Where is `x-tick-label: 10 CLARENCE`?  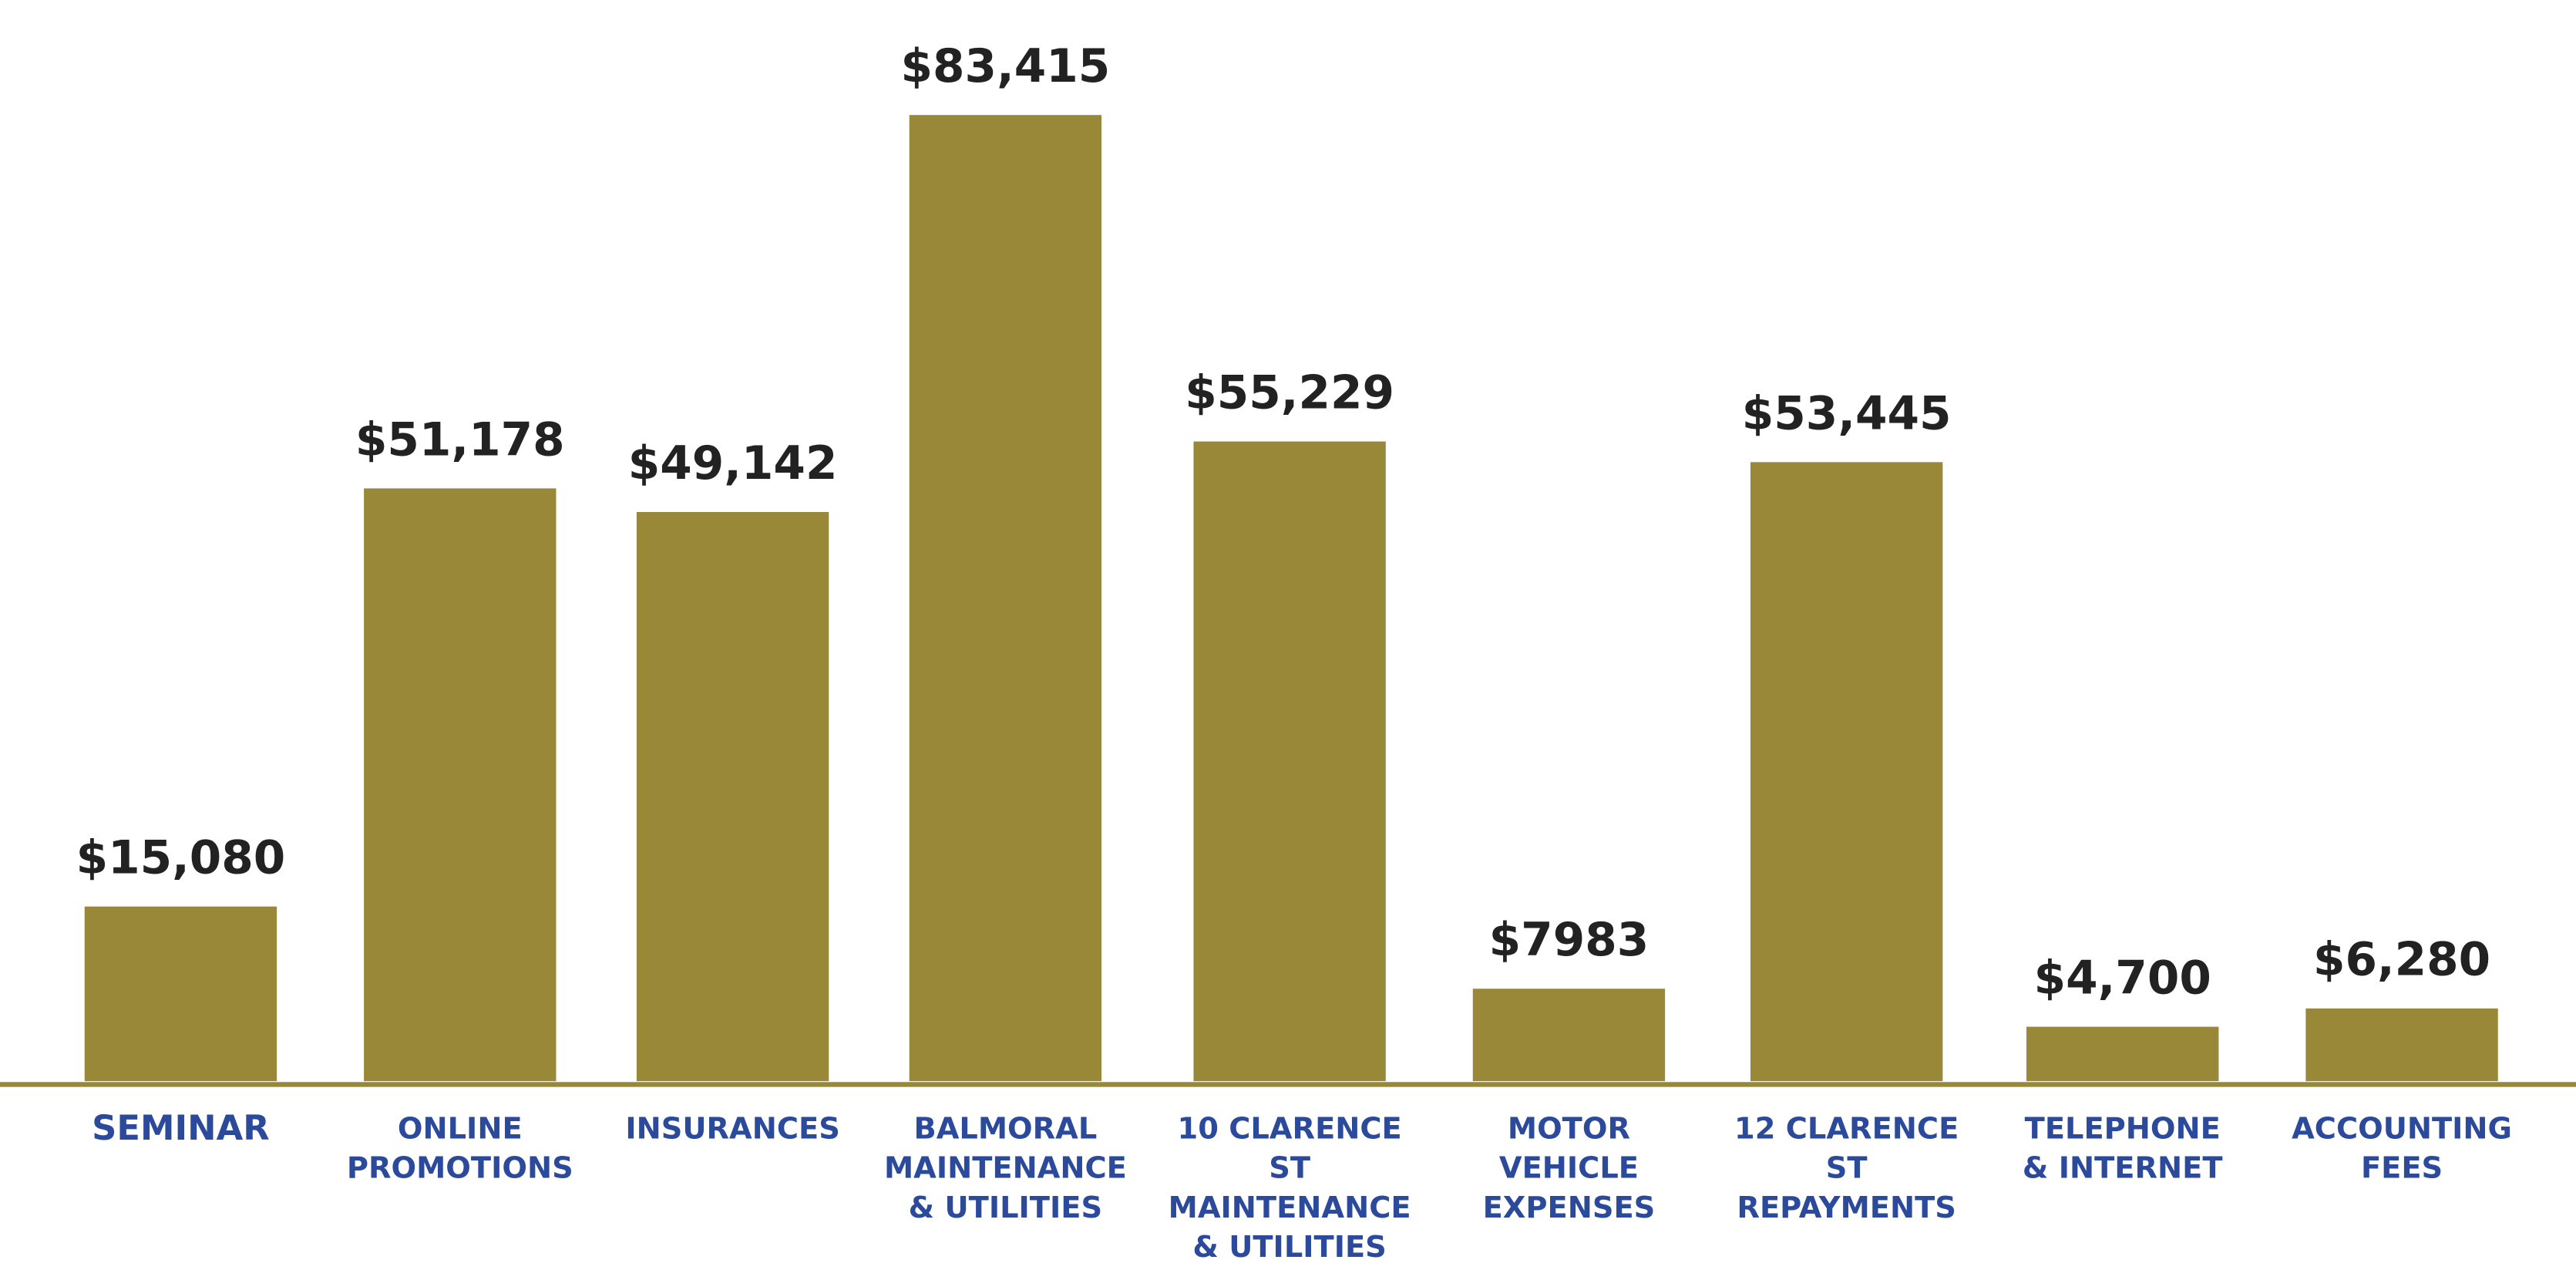
x-tick-label: 10 CLARENCE is located at coordinates (1290, 1129).